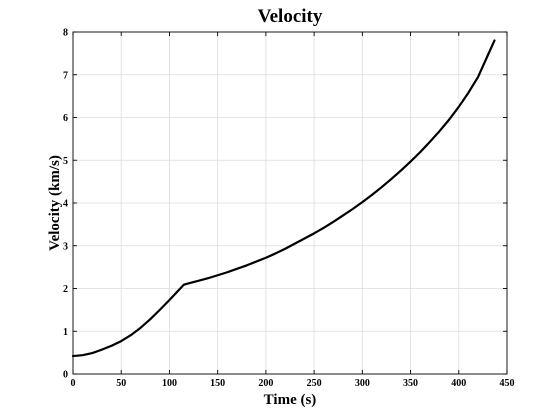  I want to click on chart-title: Velocity, so click(290, 16).